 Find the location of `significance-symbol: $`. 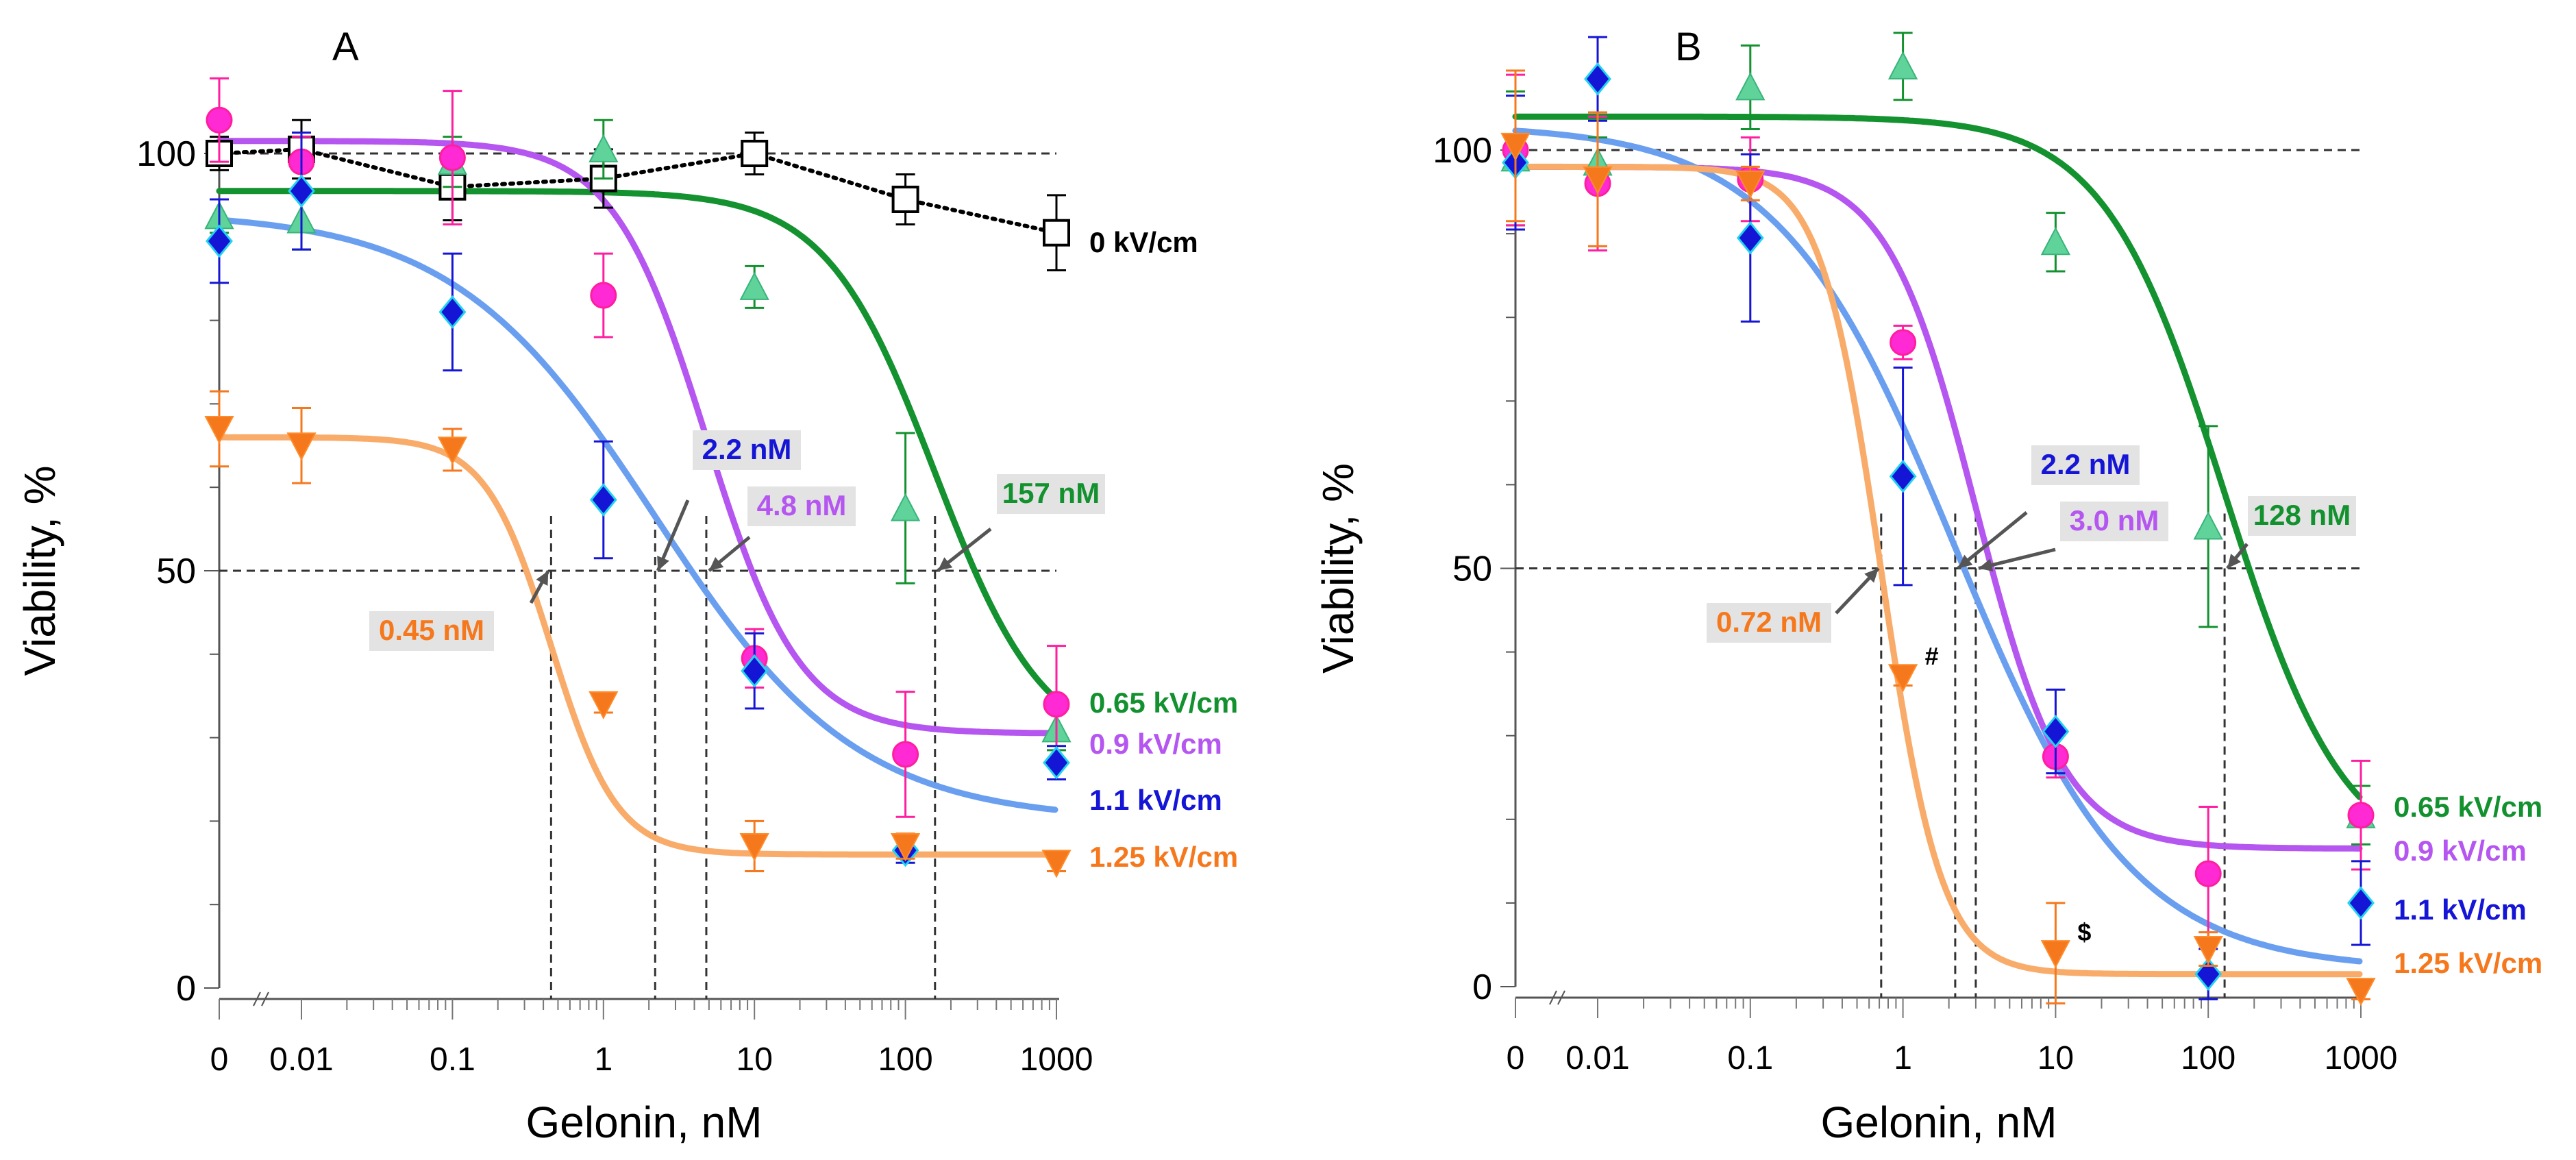

significance-symbol: $ is located at coordinates (2084, 932).